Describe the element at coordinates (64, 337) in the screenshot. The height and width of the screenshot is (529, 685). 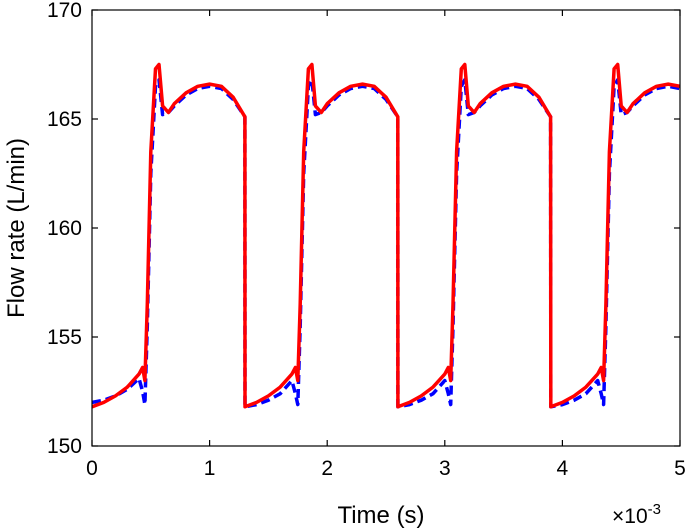
I see `y-tick-label: 155` at that location.